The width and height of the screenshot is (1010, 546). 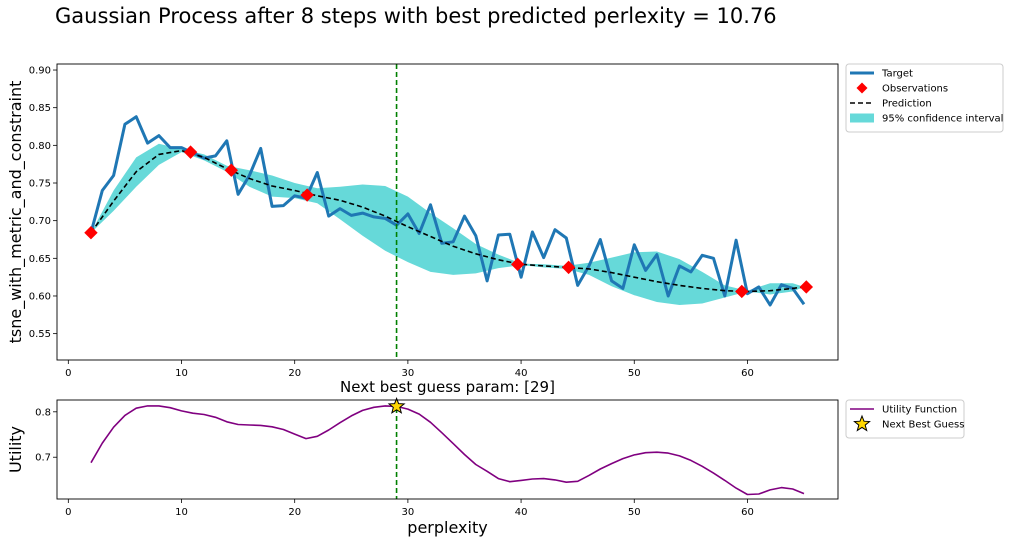 I want to click on legend-label: Observations, so click(x=915, y=89).